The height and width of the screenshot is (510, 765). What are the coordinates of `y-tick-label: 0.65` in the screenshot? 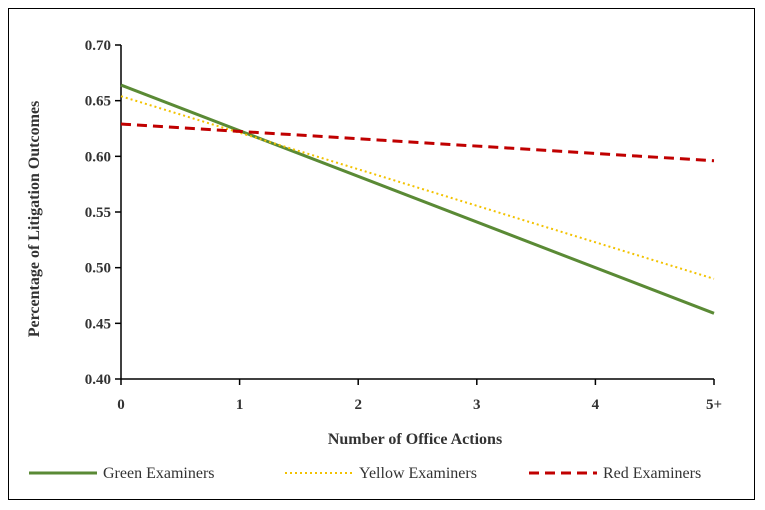 It's located at (98, 102).